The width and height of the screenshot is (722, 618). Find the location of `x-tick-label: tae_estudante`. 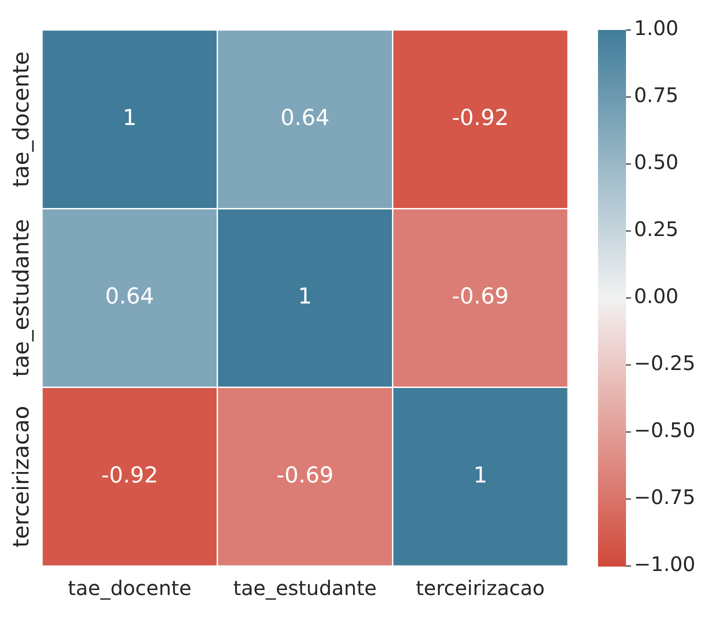

x-tick-label: tae_estudante is located at coordinates (305, 588).